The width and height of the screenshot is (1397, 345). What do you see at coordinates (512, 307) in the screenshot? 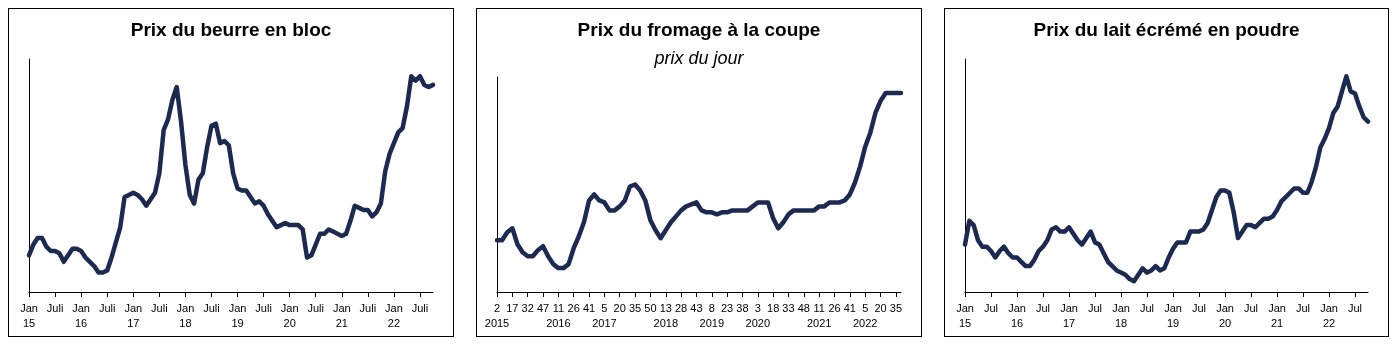
I see `x-tick-label: 17` at bounding box center [512, 307].